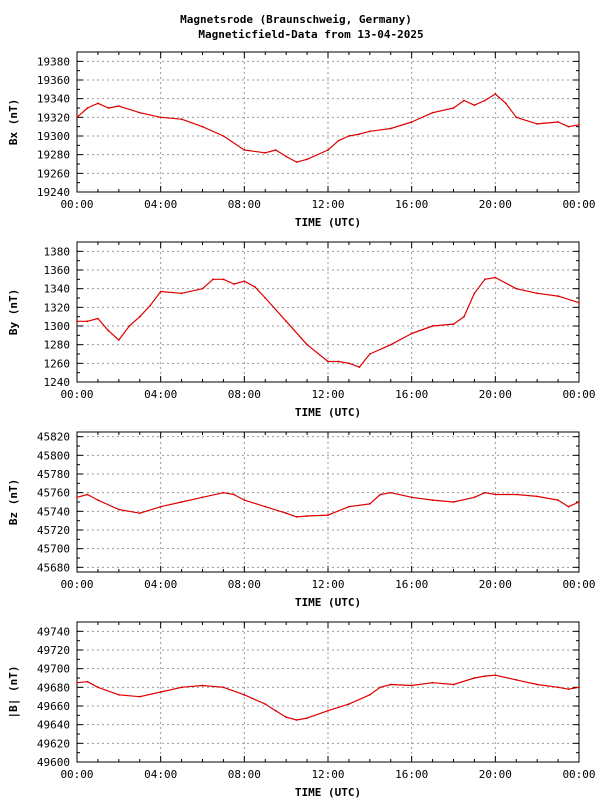  I want to click on y-tick-label: 1300, so click(57, 326).